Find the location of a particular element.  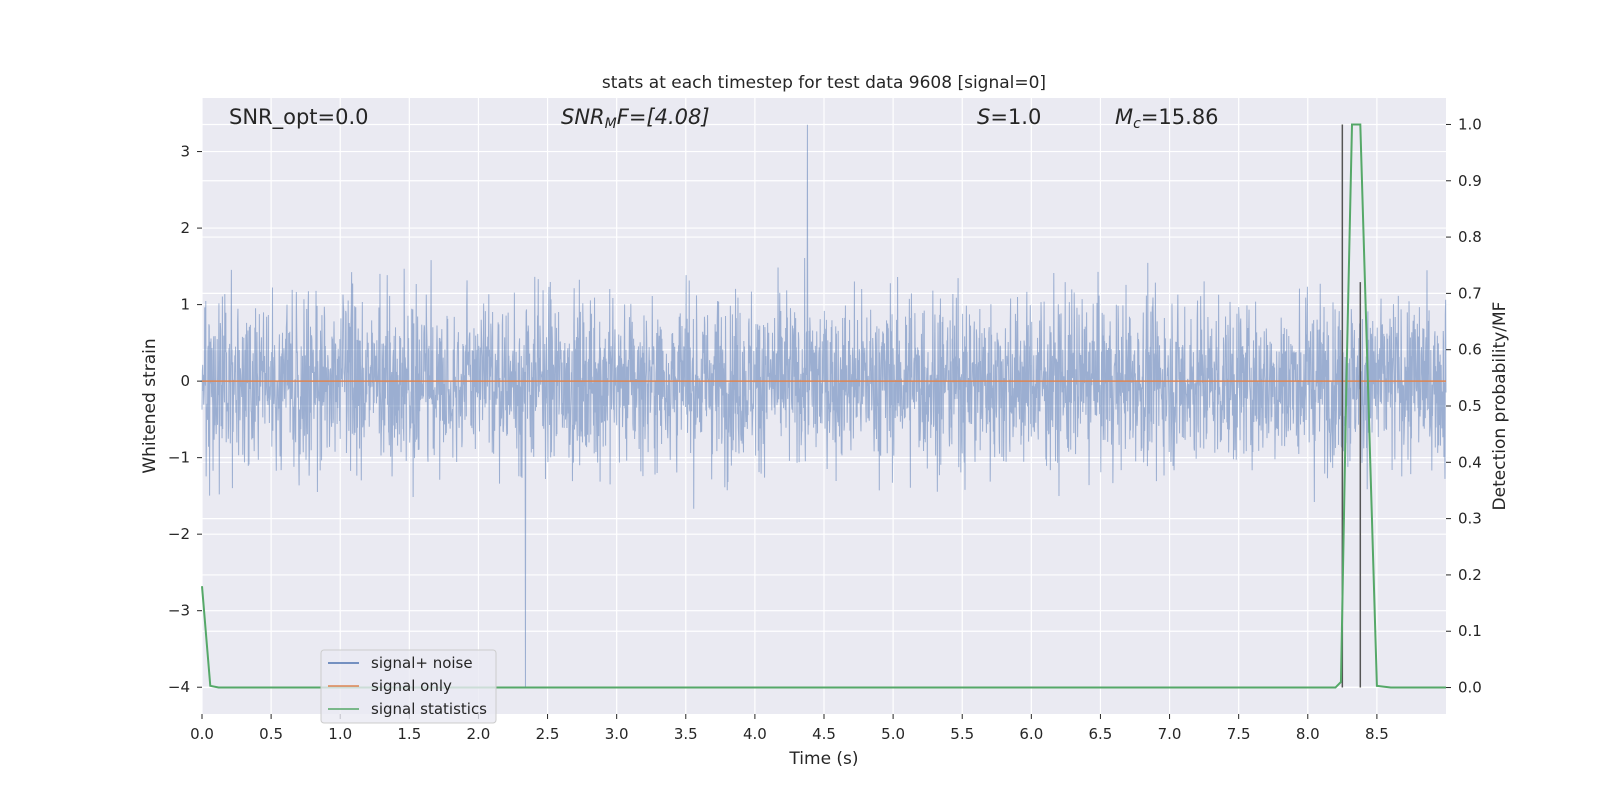

x-tick-label-2: 1.0 is located at coordinates (340, 734).